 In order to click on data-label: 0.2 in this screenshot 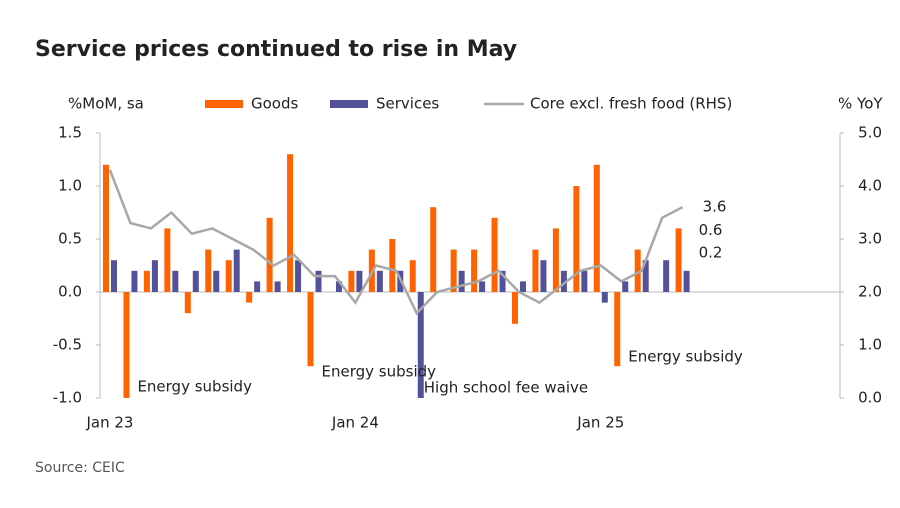, I will do `click(711, 252)`.